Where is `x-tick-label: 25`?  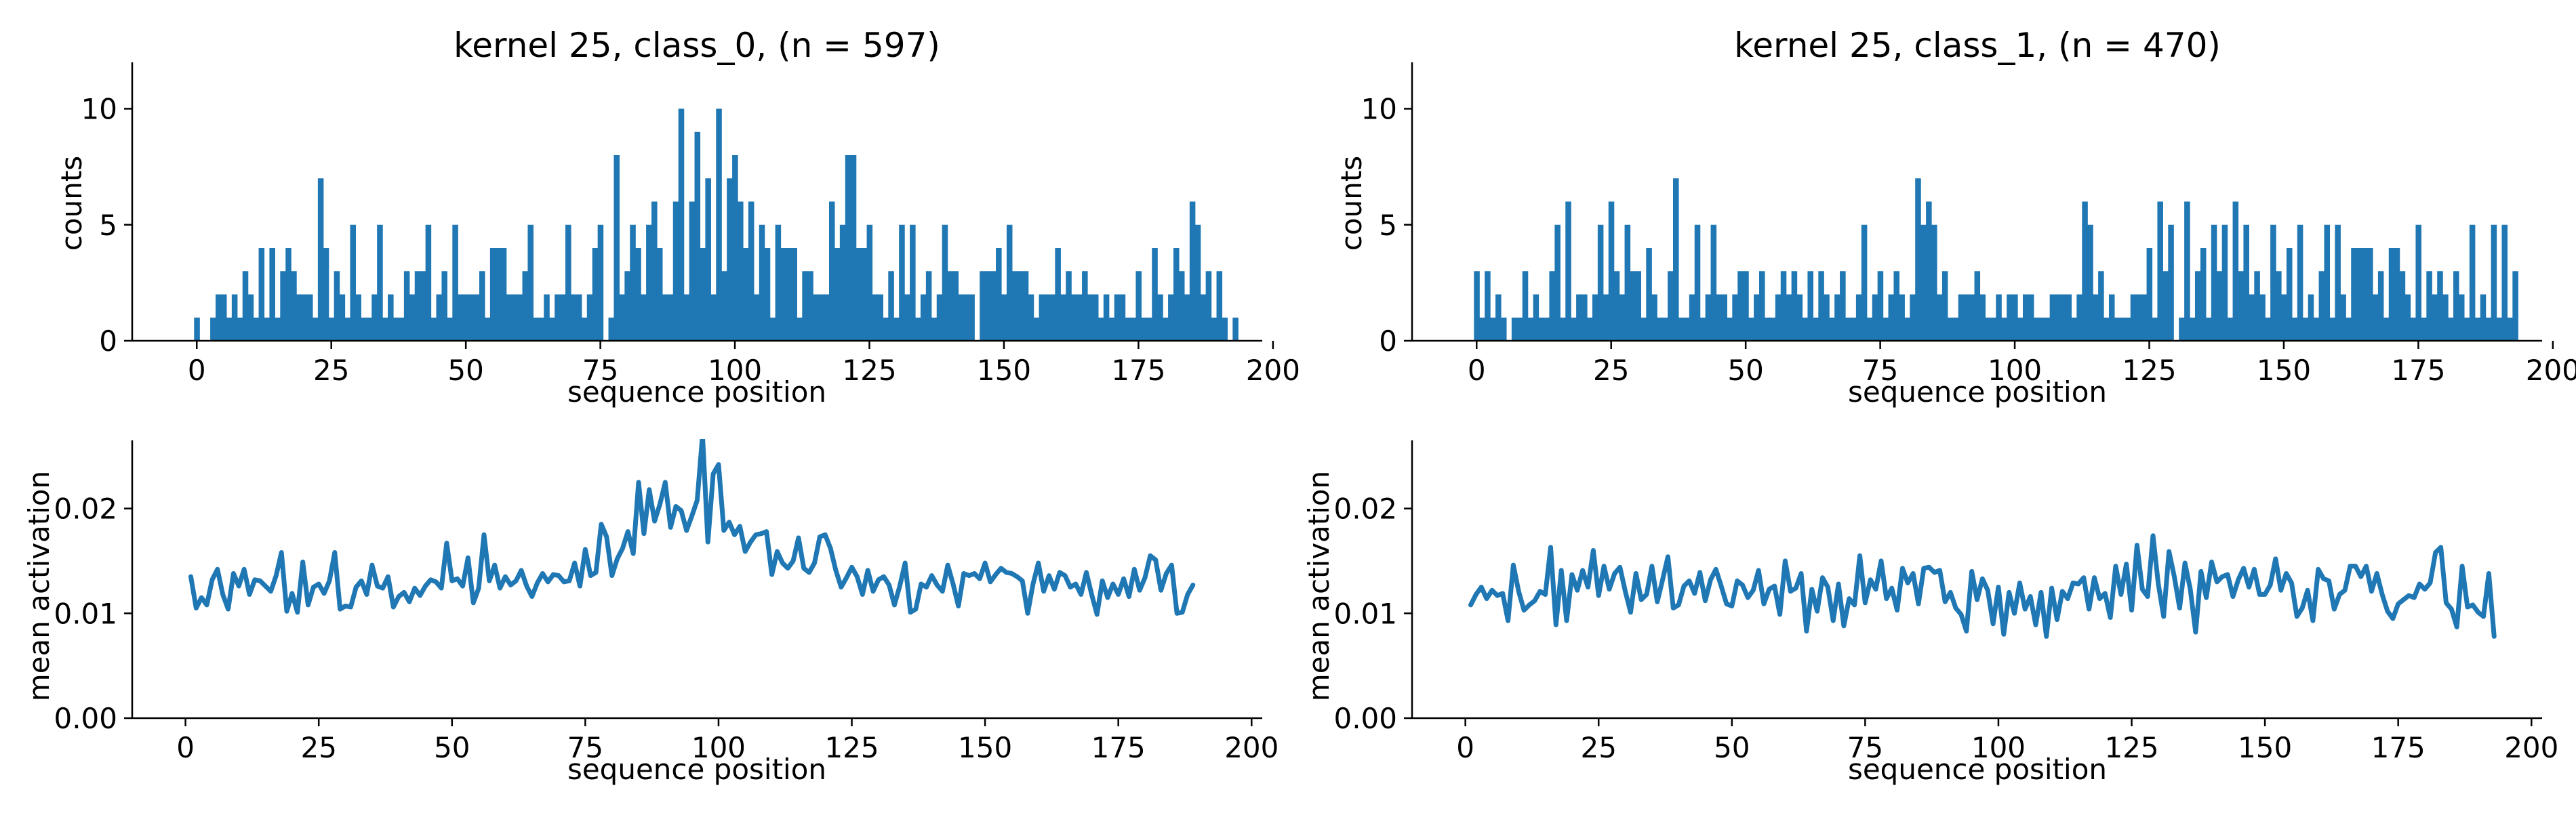 x-tick-label: 25 is located at coordinates (331, 370).